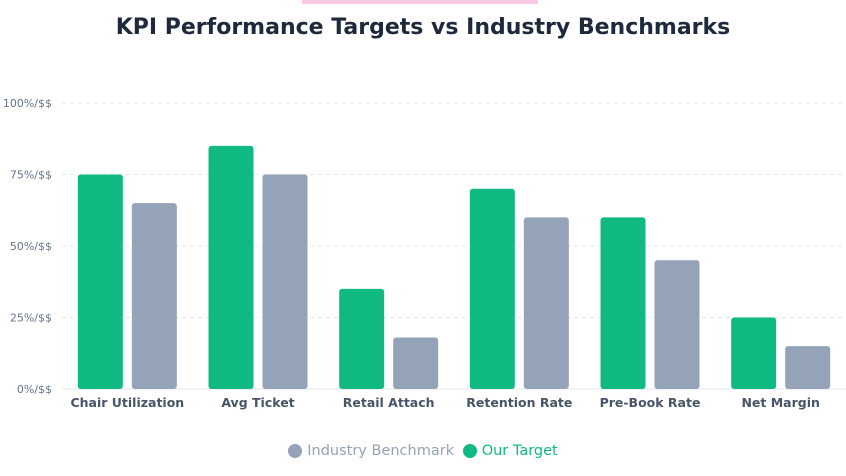  Describe the element at coordinates (389, 402) in the screenshot. I see `x-tick-label: Retail Attach` at that location.